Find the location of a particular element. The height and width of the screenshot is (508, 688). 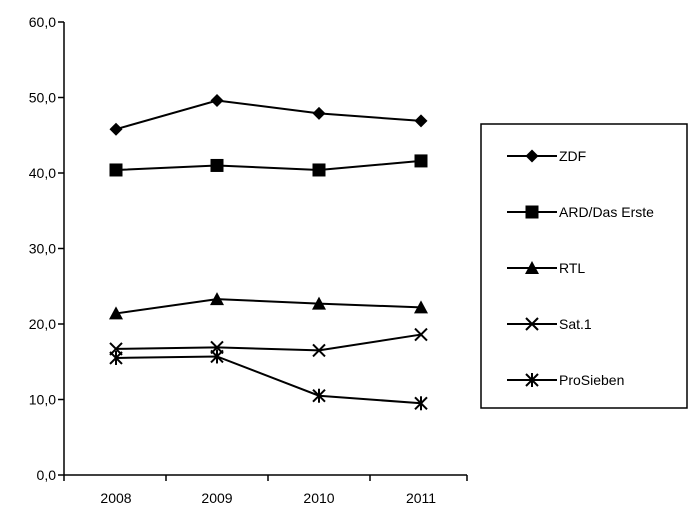

y-tick-label: 30,0 is located at coordinates (42, 249).